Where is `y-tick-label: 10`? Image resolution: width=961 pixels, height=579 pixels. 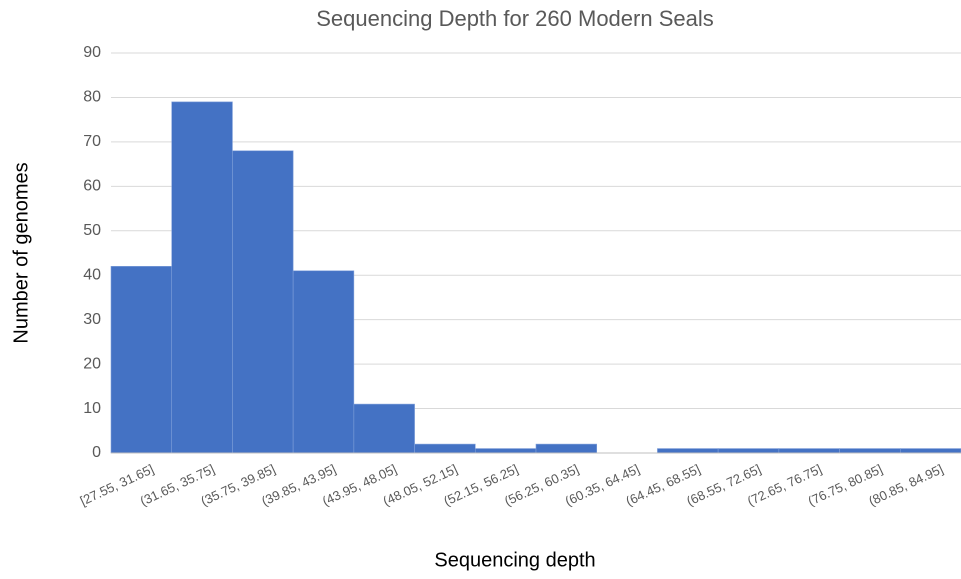
y-tick-label: 10 is located at coordinates (92, 408).